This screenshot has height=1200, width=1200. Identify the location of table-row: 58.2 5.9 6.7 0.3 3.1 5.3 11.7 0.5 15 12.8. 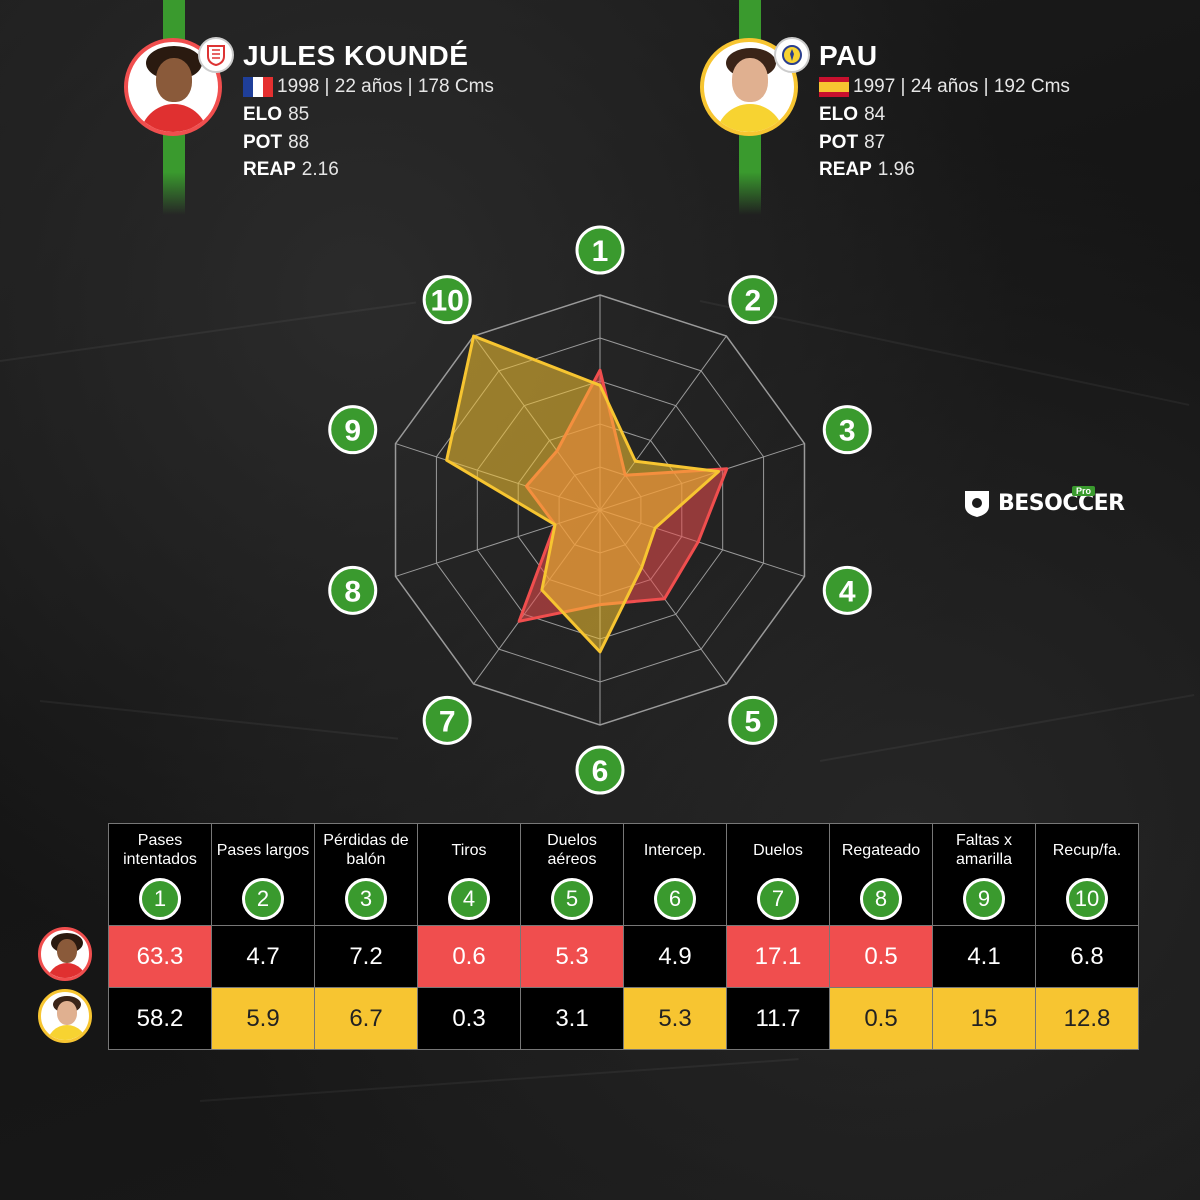
(623, 1018).